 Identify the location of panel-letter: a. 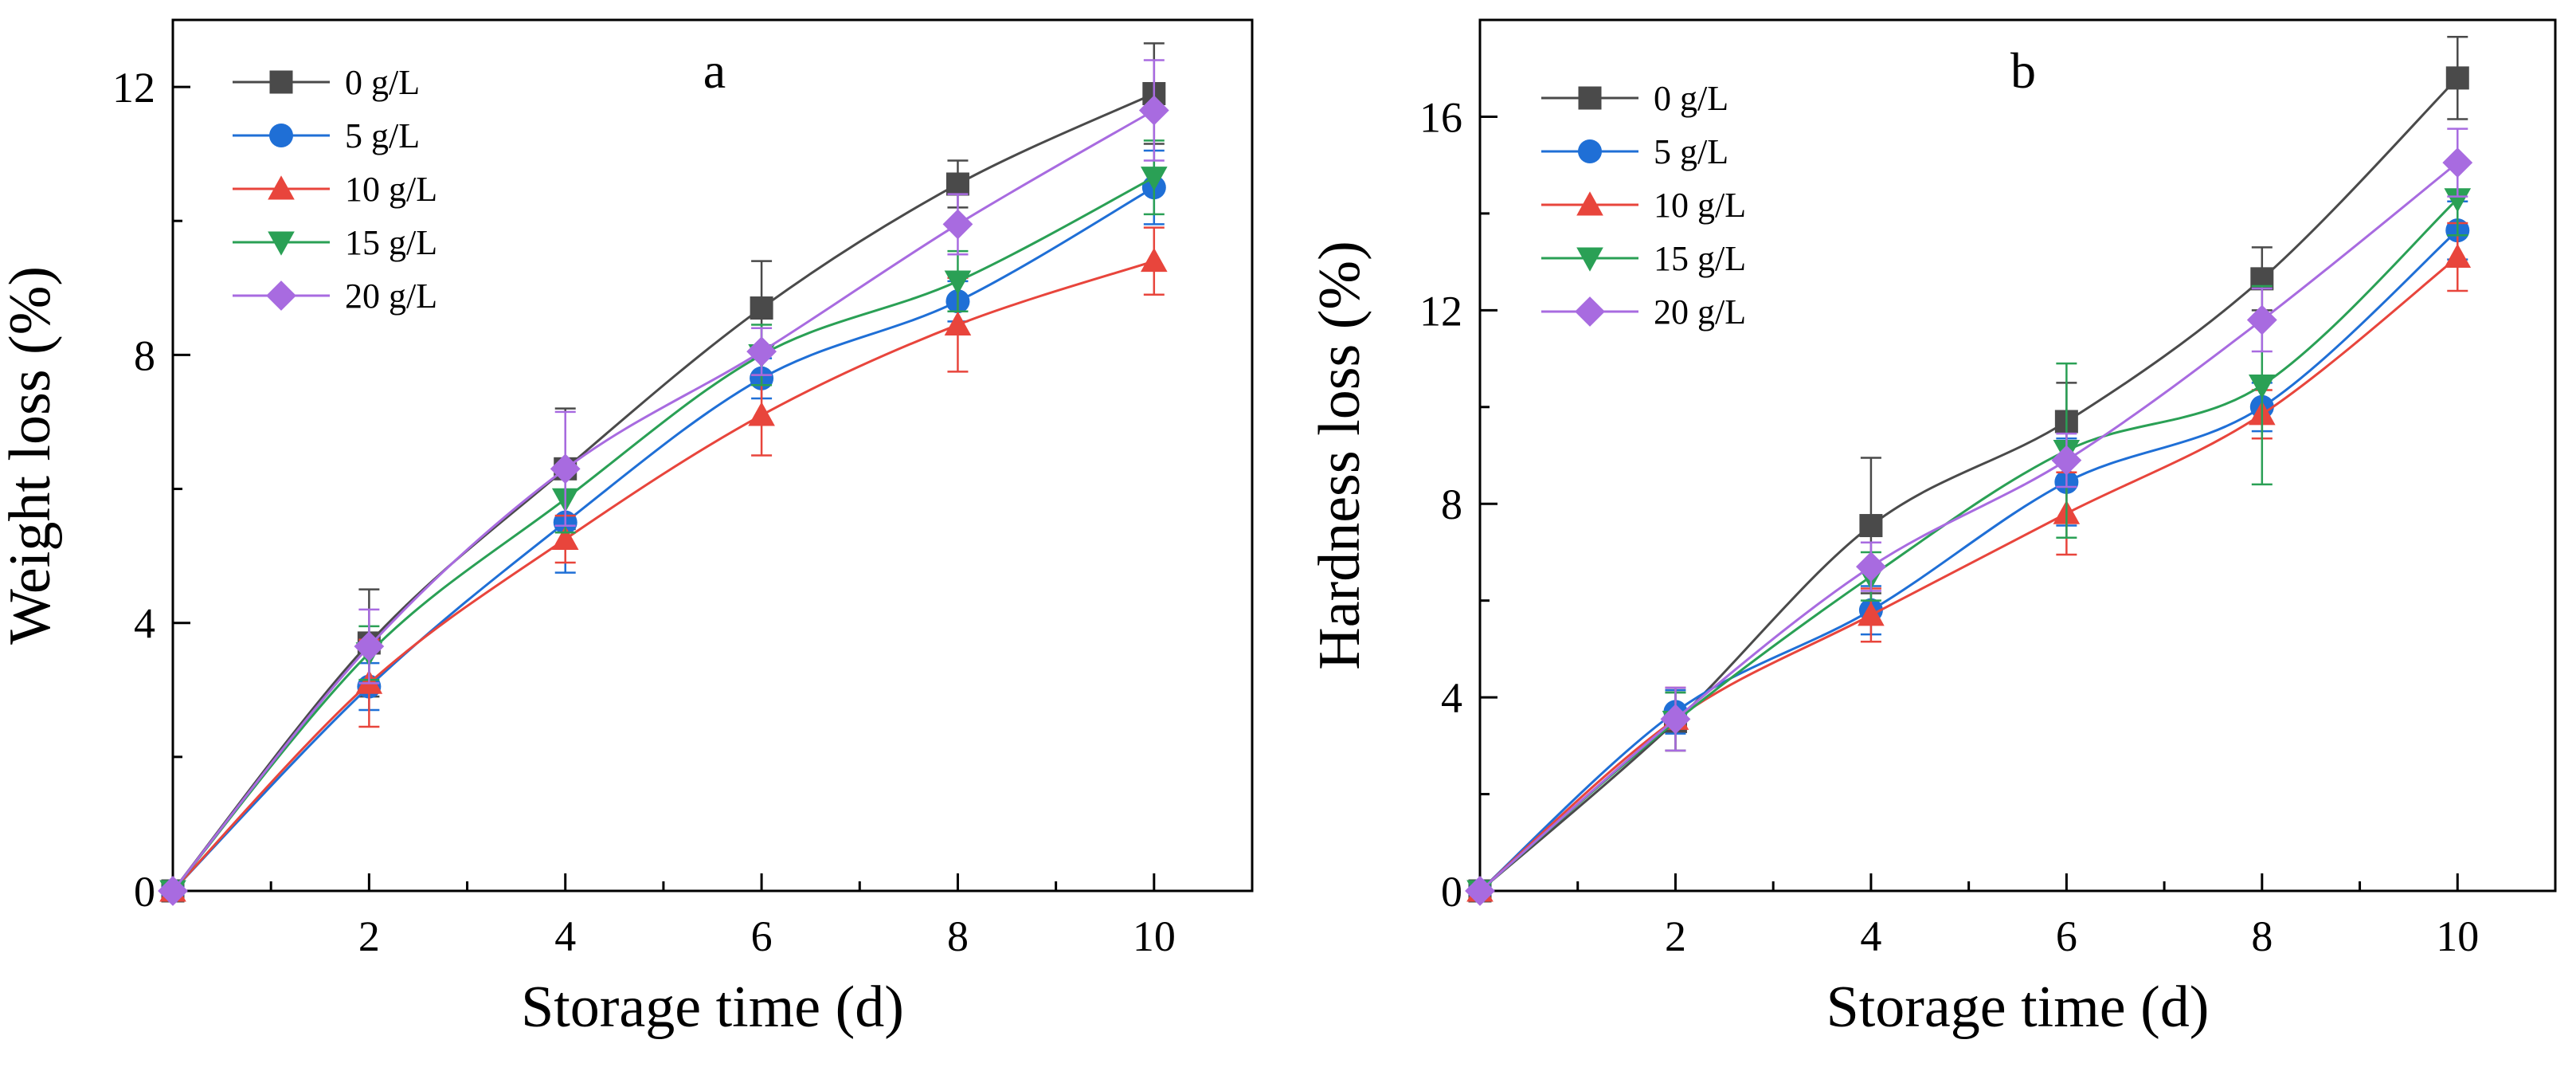
(714, 70).